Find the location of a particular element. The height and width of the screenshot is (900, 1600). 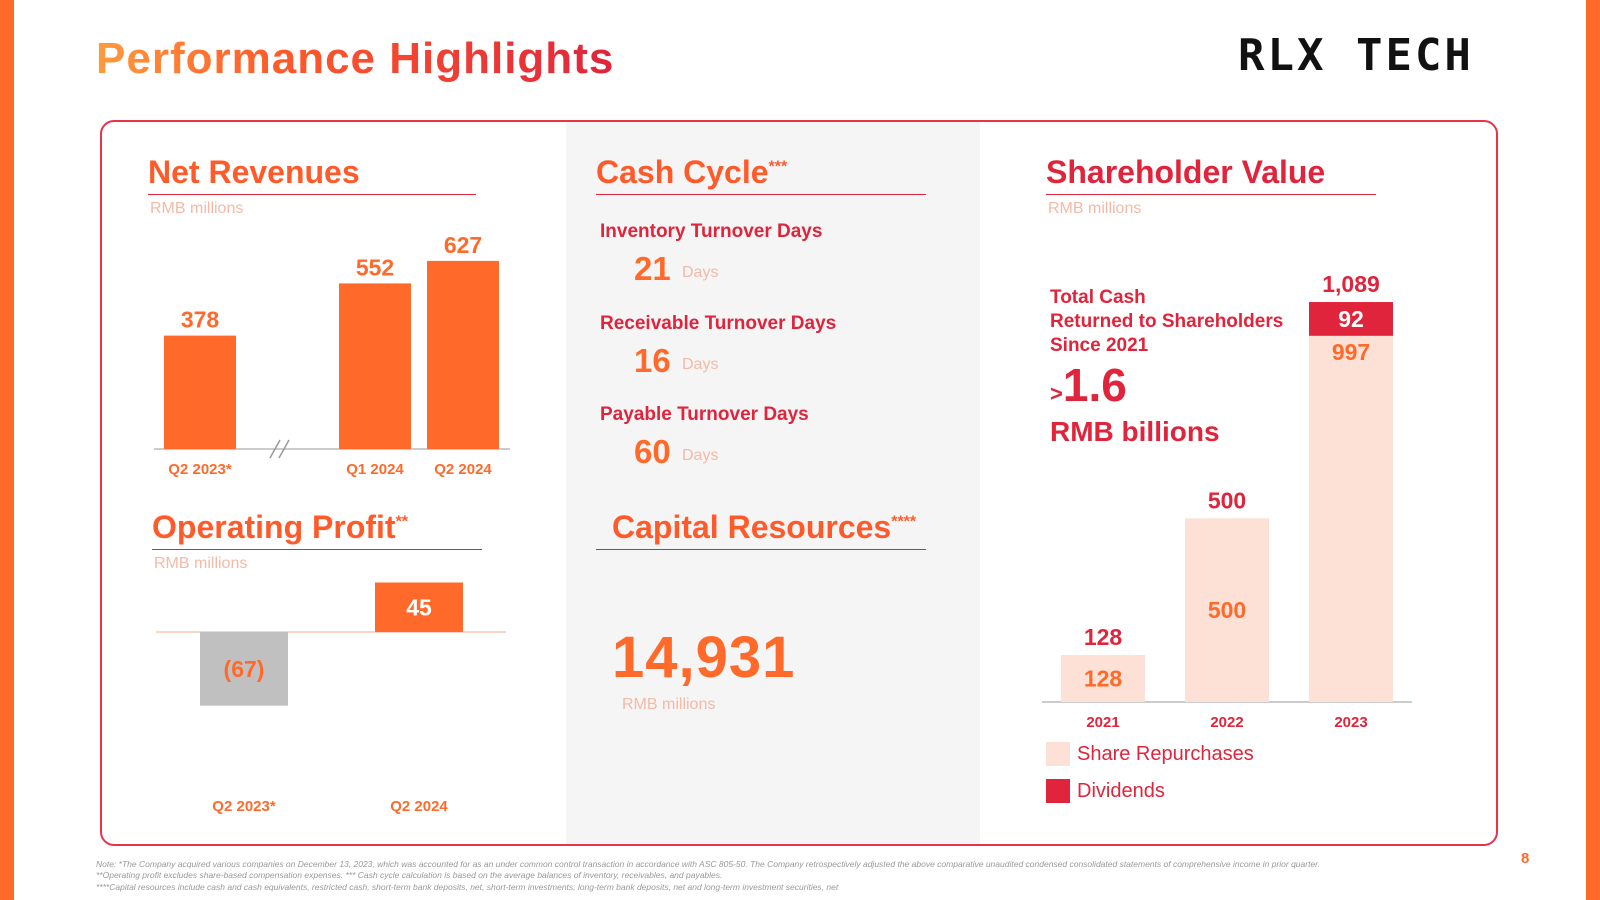

capital-resources-title: Capital Resources**** is located at coordinates (764, 527).